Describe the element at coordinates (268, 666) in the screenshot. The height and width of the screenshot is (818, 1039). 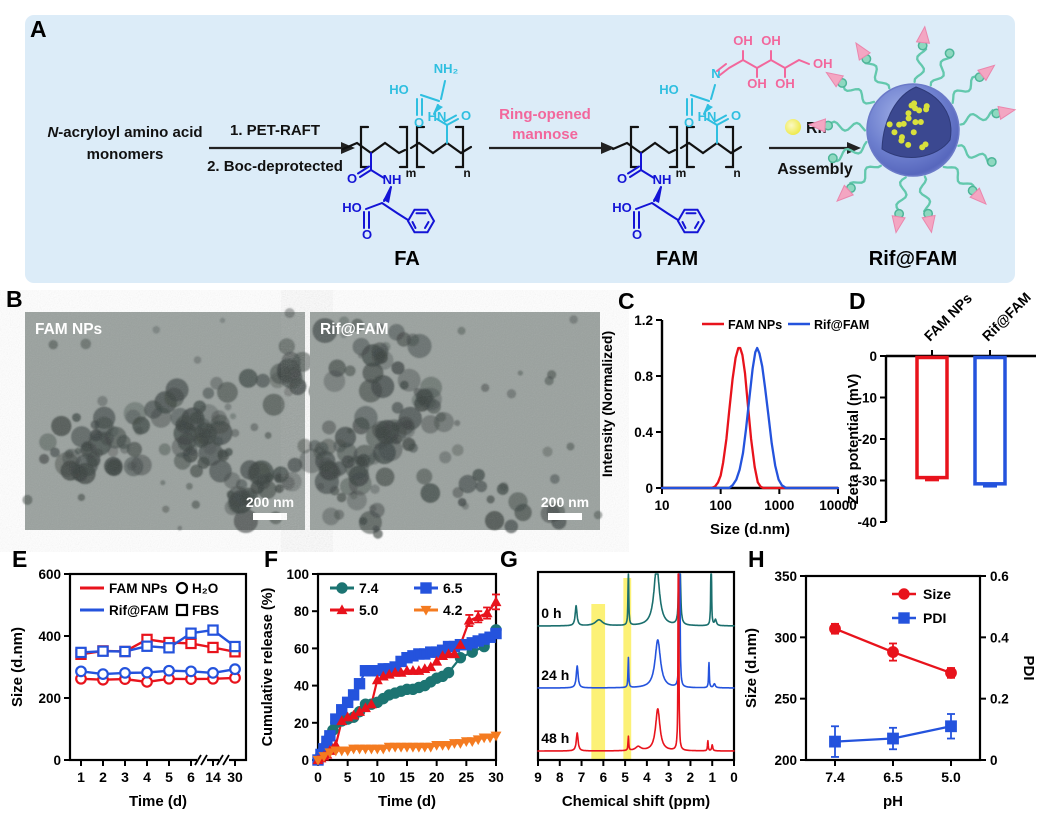
I see `y-axis-label: Cumulative release (%)` at that location.